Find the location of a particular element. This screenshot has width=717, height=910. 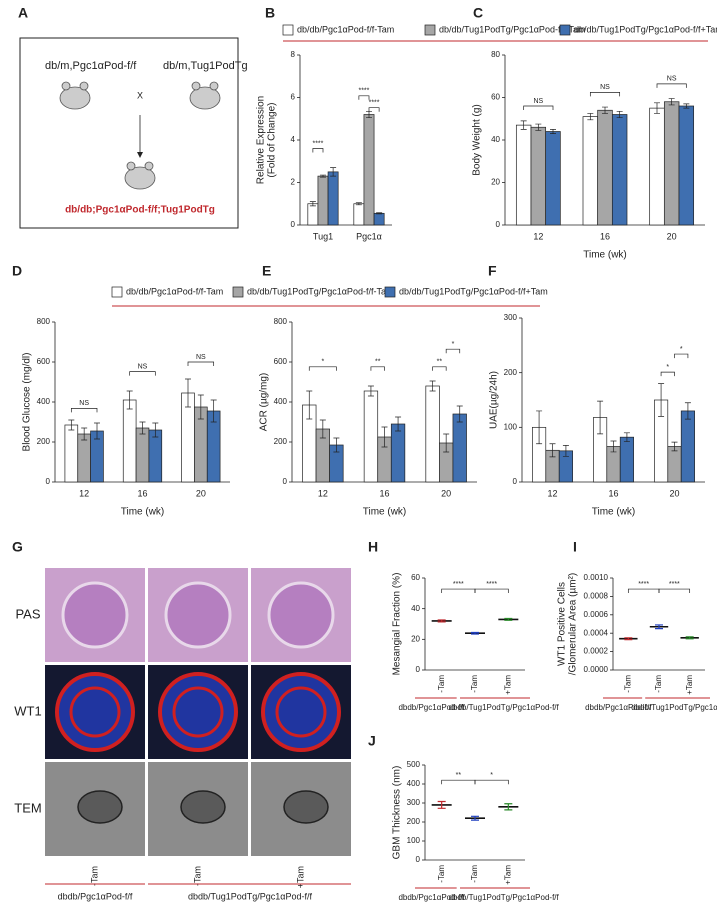

y-axis-label: UAE(µg/24h) is located at coordinates (494, 400).